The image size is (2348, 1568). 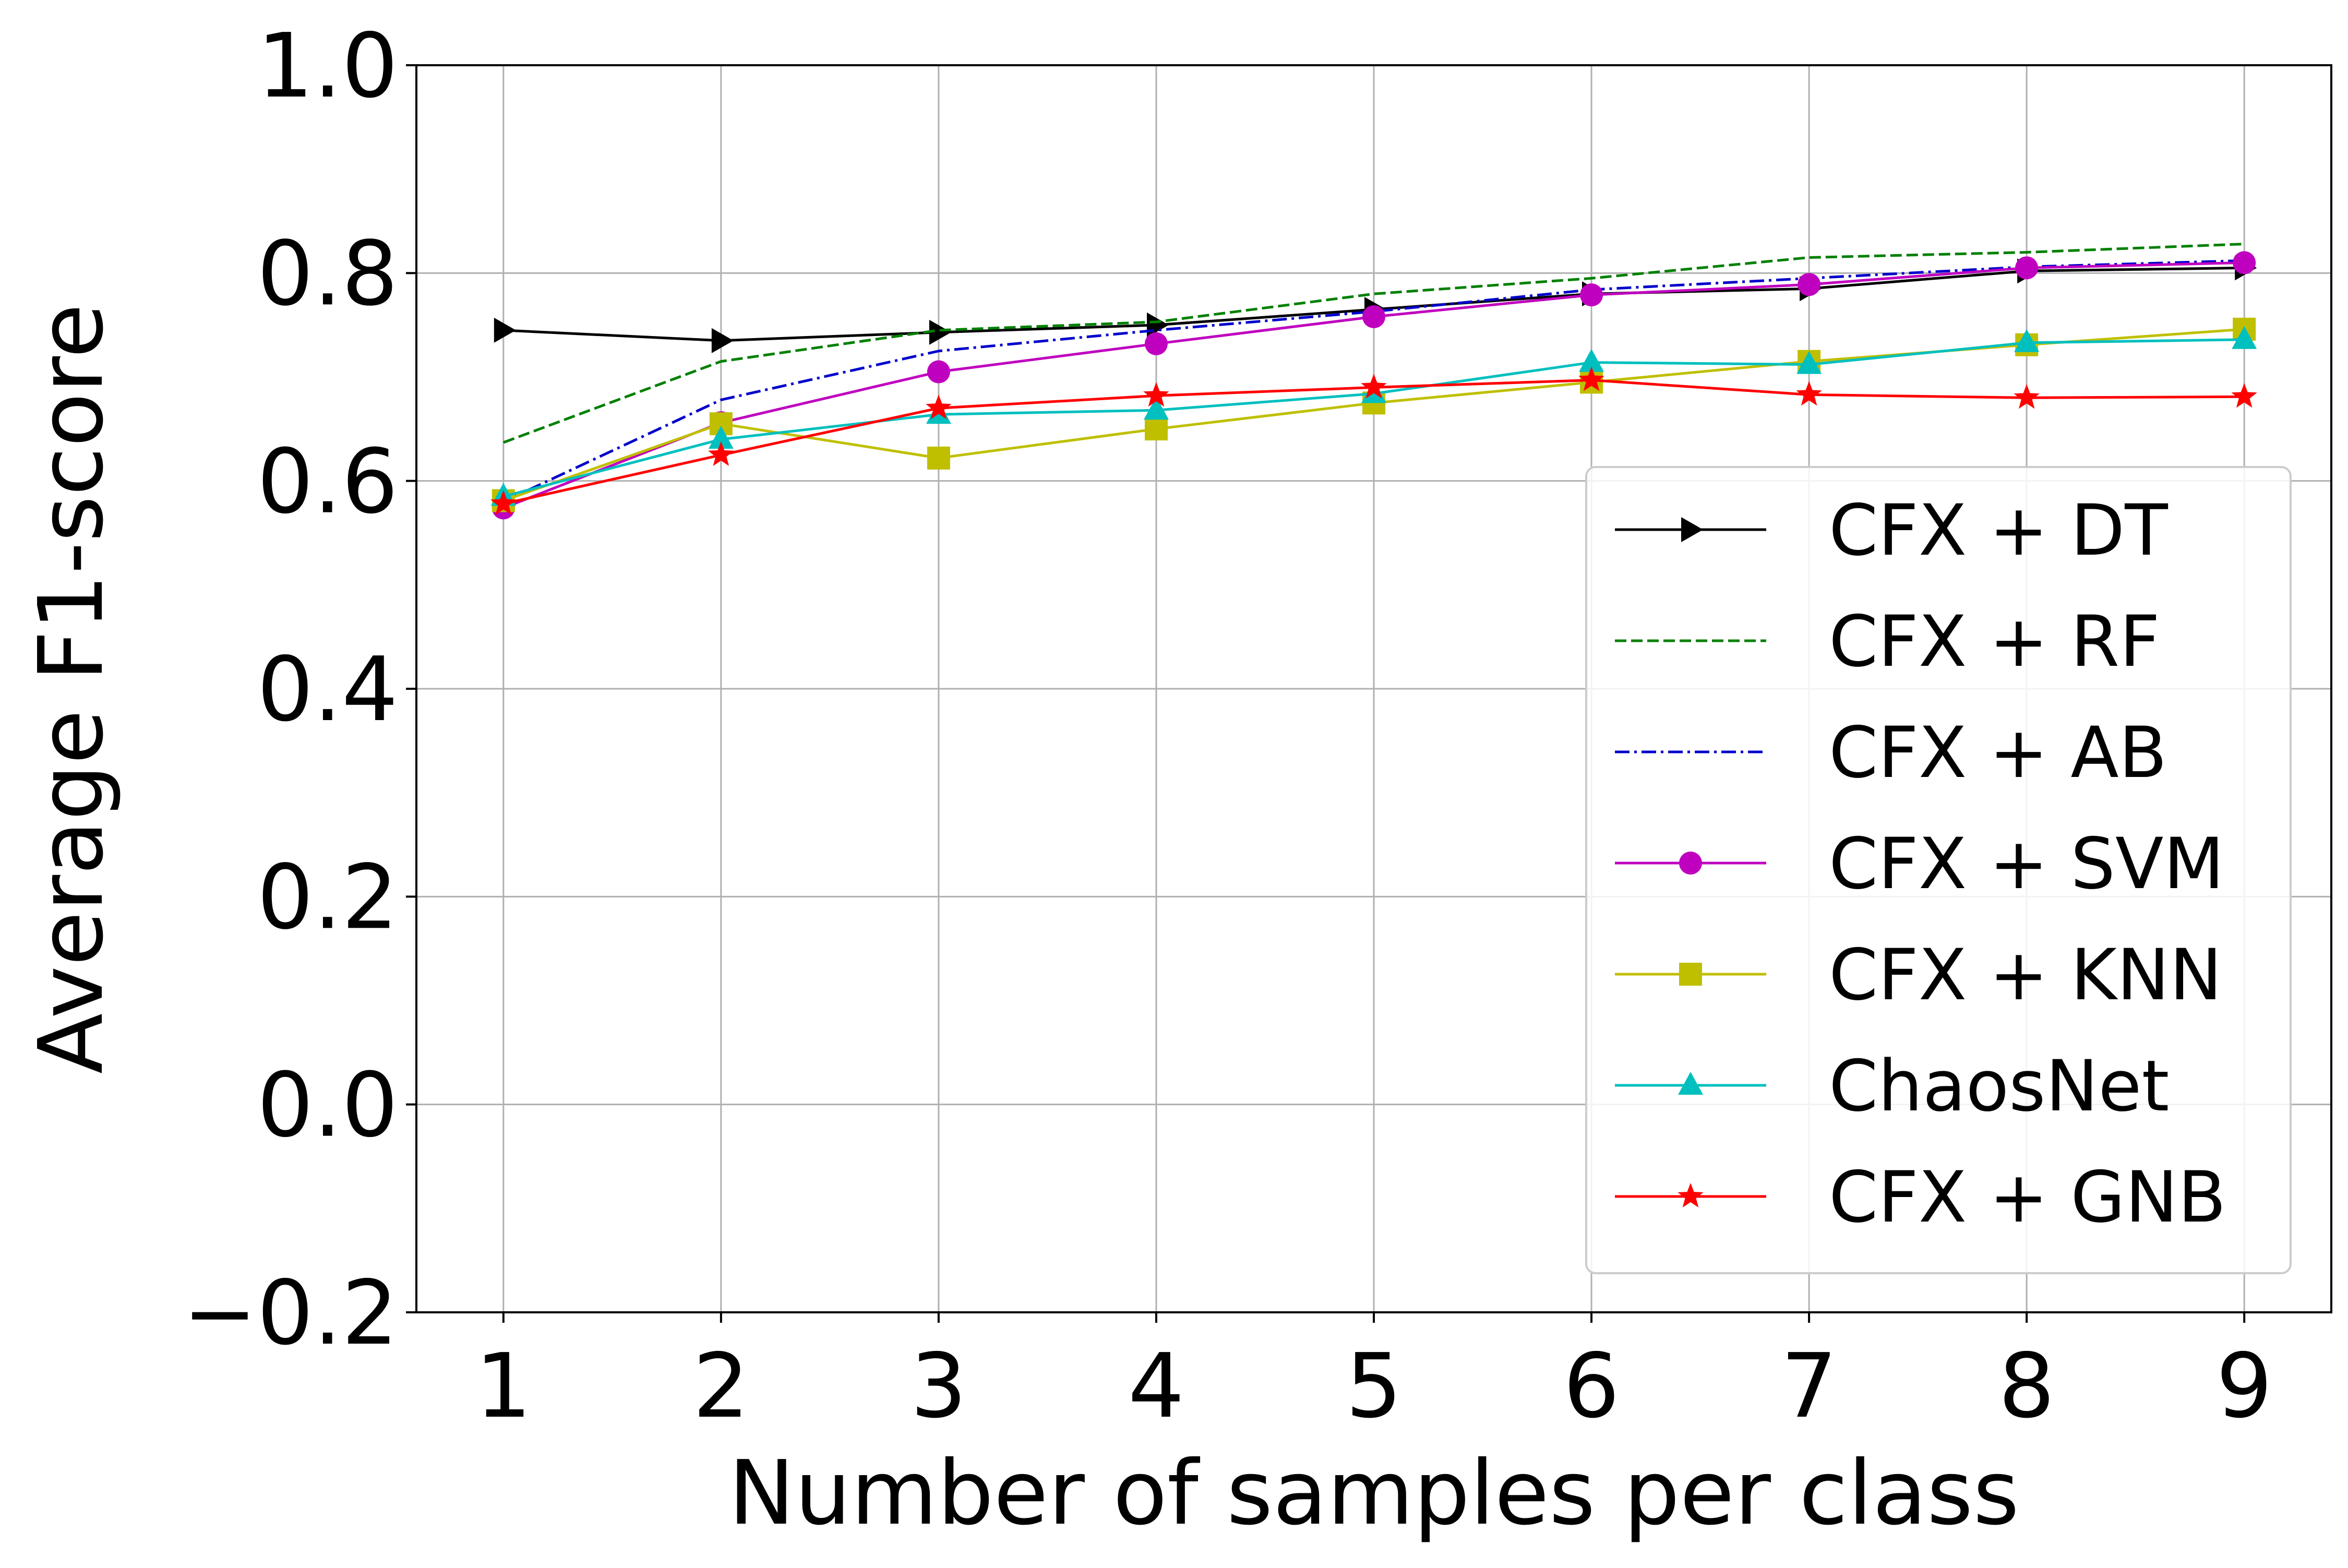 I want to click on y-tick-label: 1.0, so click(x=327, y=66).